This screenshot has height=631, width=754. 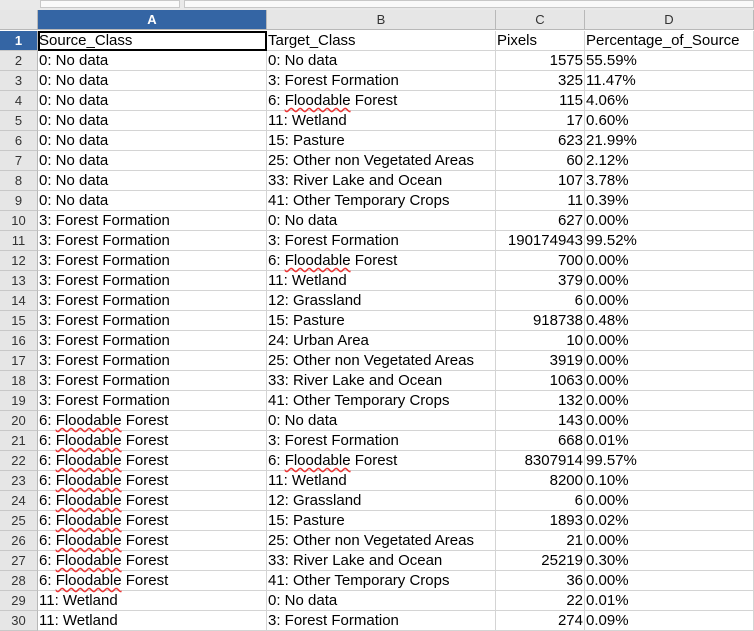 What do you see at coordinates (19, 621) in the screenshot?
I see `row-header: 30` at bounding box center [19, 621].